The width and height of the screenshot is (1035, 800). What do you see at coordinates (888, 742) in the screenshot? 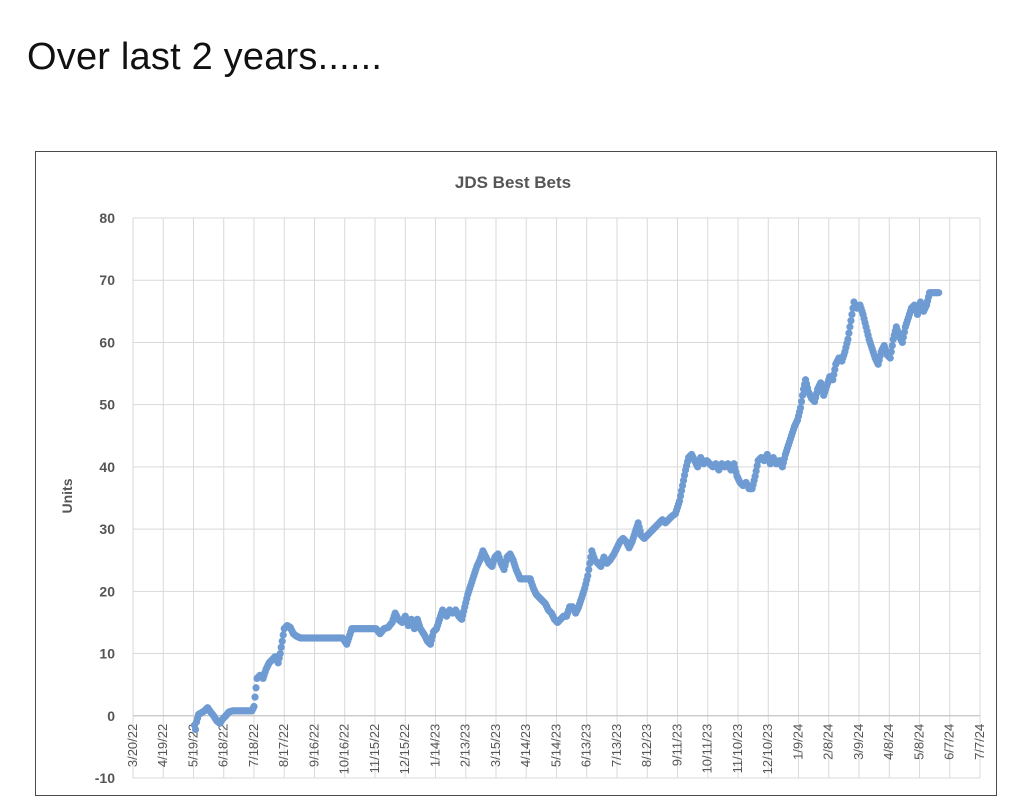
I see `x-tick-label: 4/8/24` at bounding box center [888, 742].